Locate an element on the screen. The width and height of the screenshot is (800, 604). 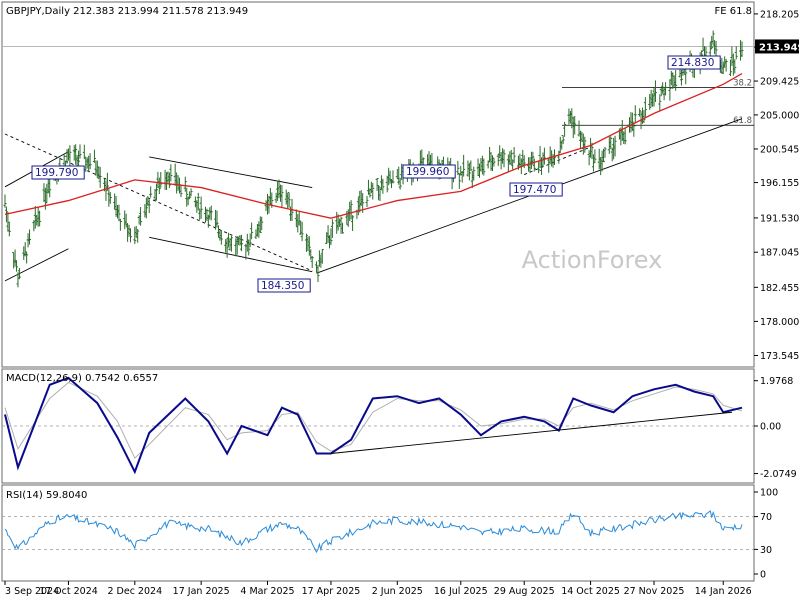
rsi-tick-label: 0 is located at coordinates (763, 575).